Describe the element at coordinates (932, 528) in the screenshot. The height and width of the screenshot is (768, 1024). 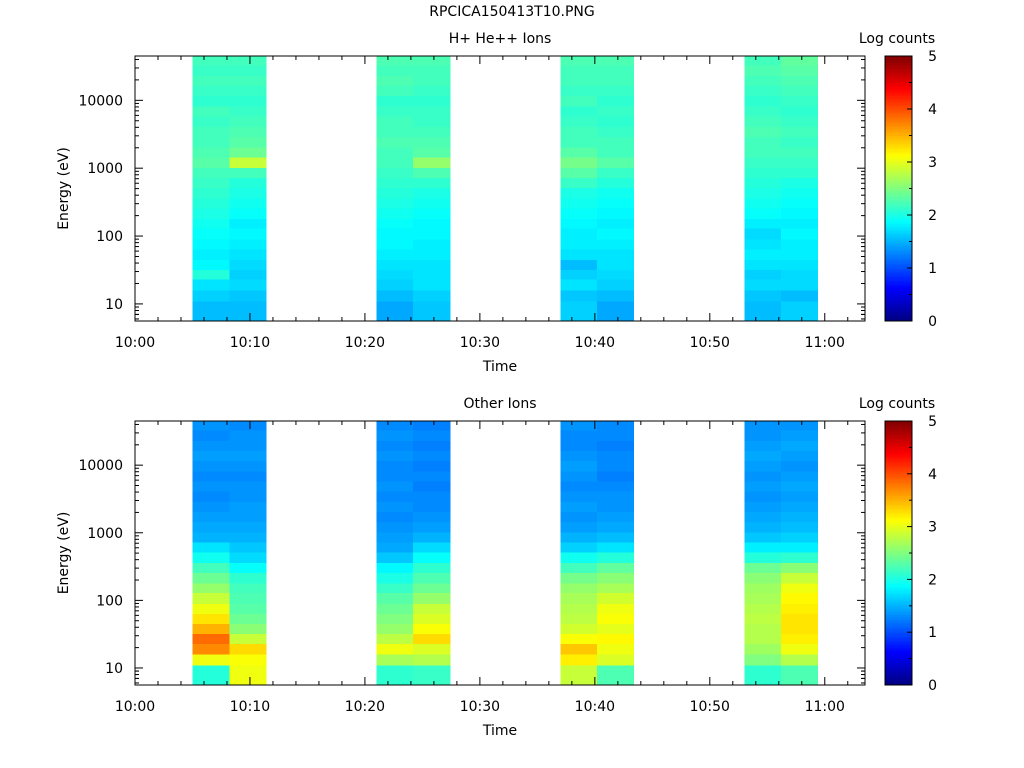
I see `colorbar-tick-label: 3` at that location.